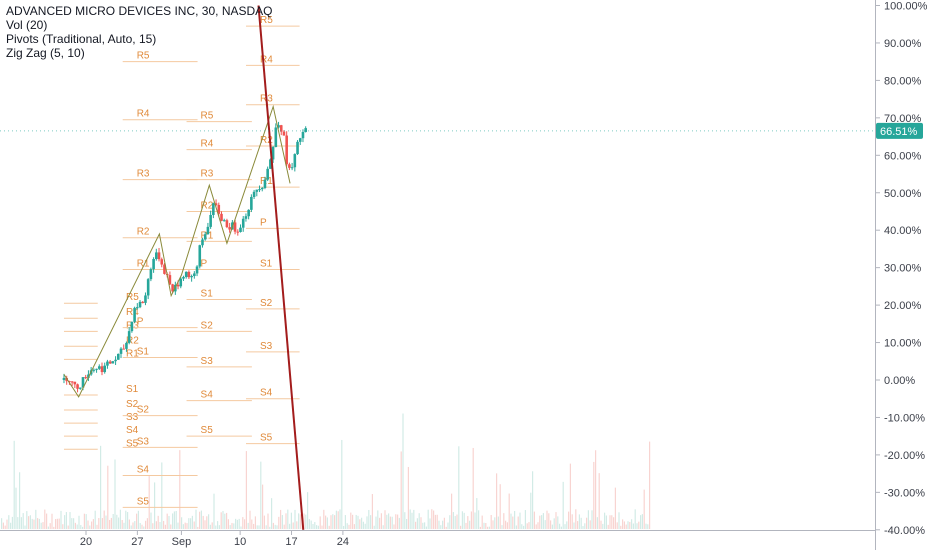  Describe the element at coordinates (27, 25) in the screenshot. I see `indicator-volume: Vol (20)` at that location.